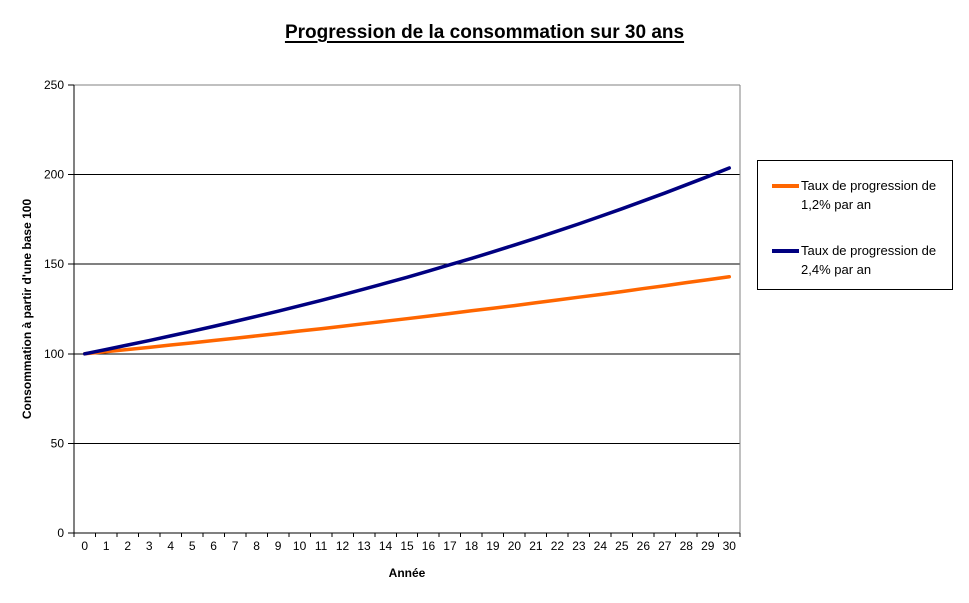  What do you see at coordinates (558, 546) in the screenshot?
I see `x-tick-label-22: 22` at bounding box center [558, 546].